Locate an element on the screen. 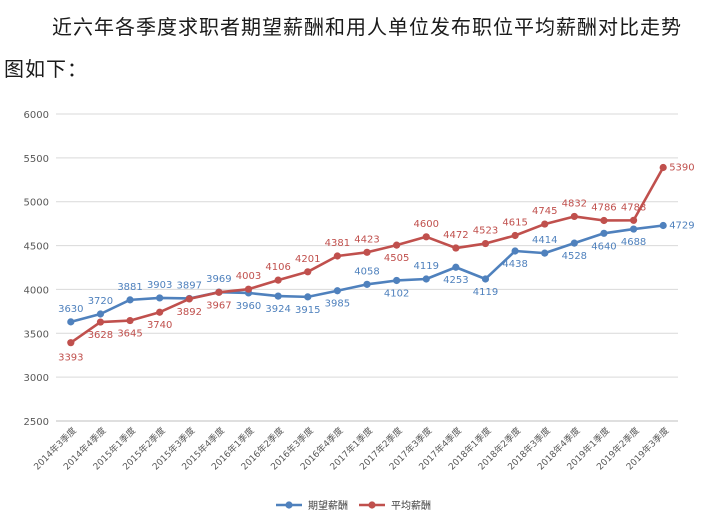 This screenshot has height=525, width=704. data-label: 5390 is located at coordinates (681, 168).